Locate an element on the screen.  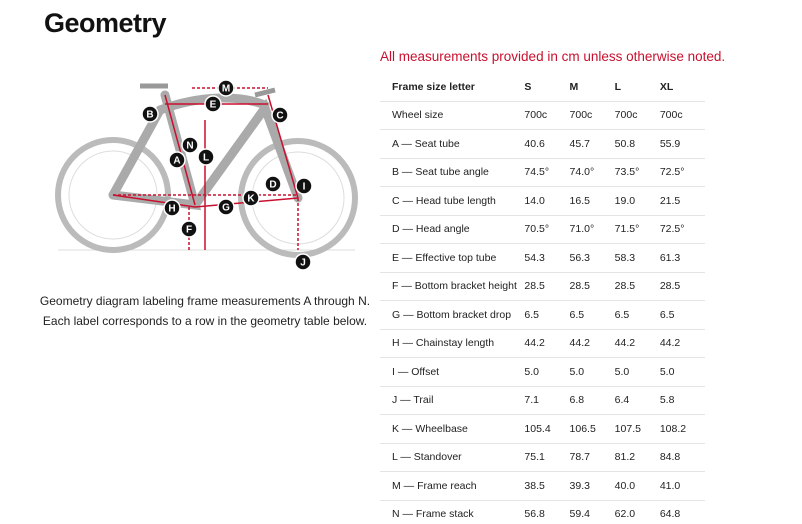
cell: 81.2 is located at coordinates (637, 457).